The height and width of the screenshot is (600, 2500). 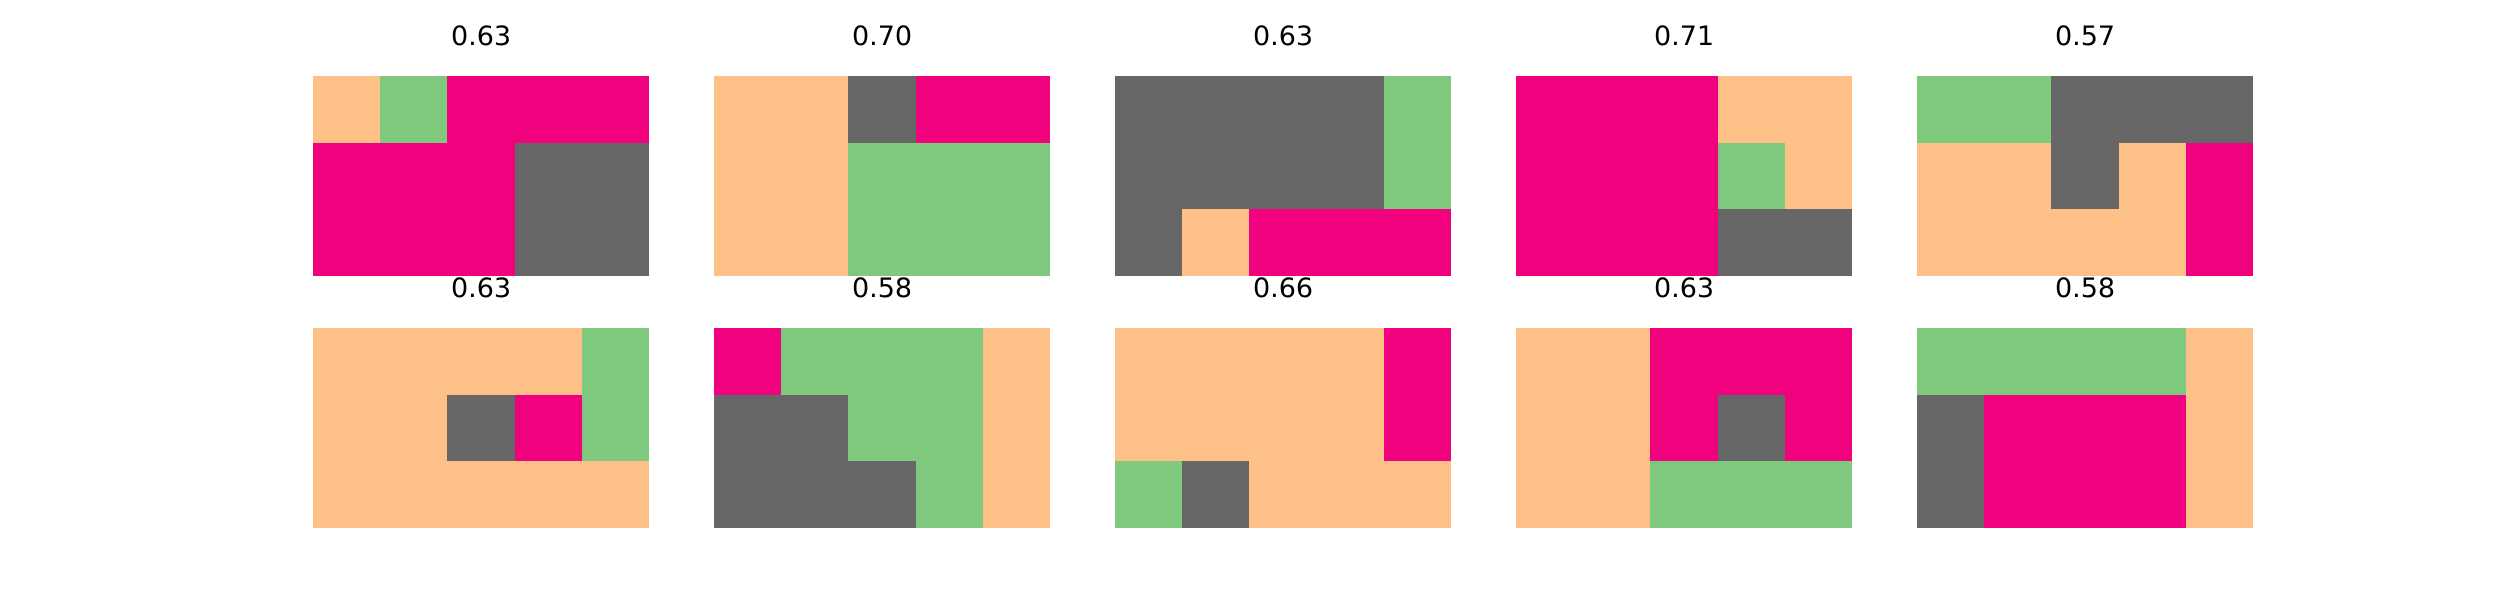 What do you see at coordinates (882, 36) in the screenshot?
I see `panel-title: 0.70` at bounding box center [882, 36].